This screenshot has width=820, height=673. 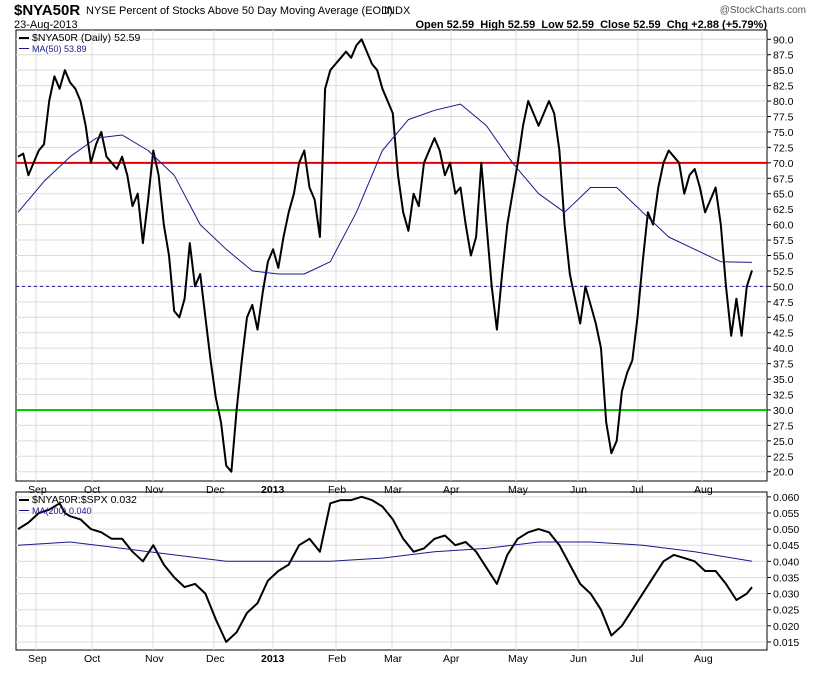 I want to click on legend-entry: MA(200) 0.040, so click(x=62, y=511).